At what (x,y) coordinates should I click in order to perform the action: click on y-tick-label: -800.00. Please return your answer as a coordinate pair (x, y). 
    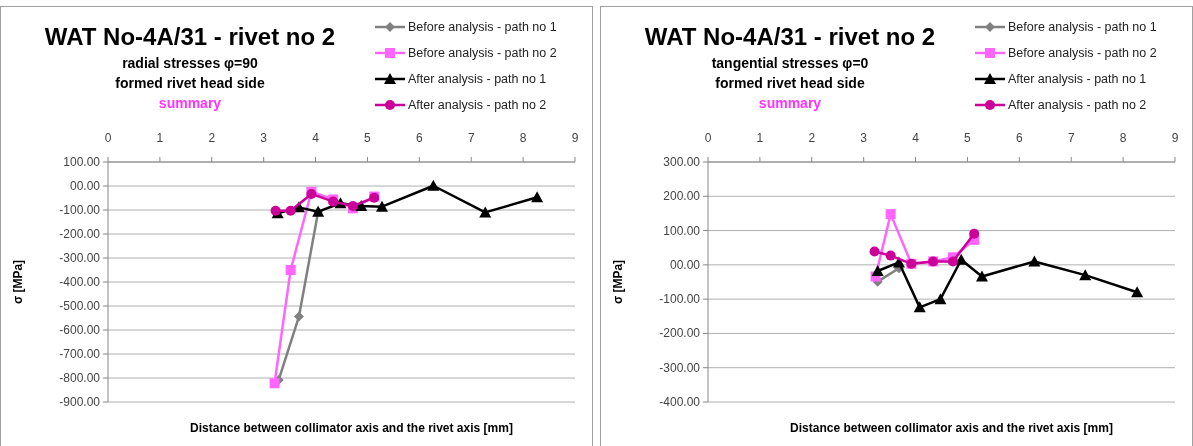
    Looking at the image, I should click on (80, 378).